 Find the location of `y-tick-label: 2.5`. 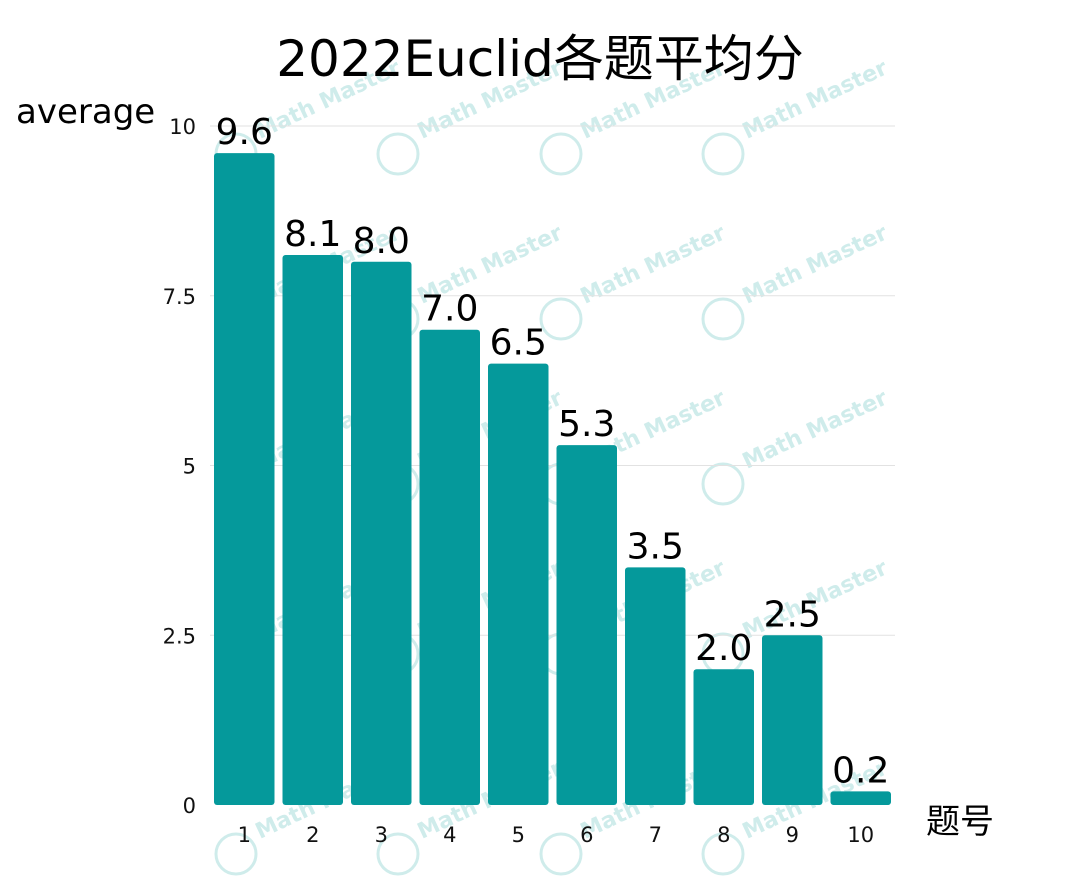

y-tick-label: 2.5 is located at coordinates (179, 636).